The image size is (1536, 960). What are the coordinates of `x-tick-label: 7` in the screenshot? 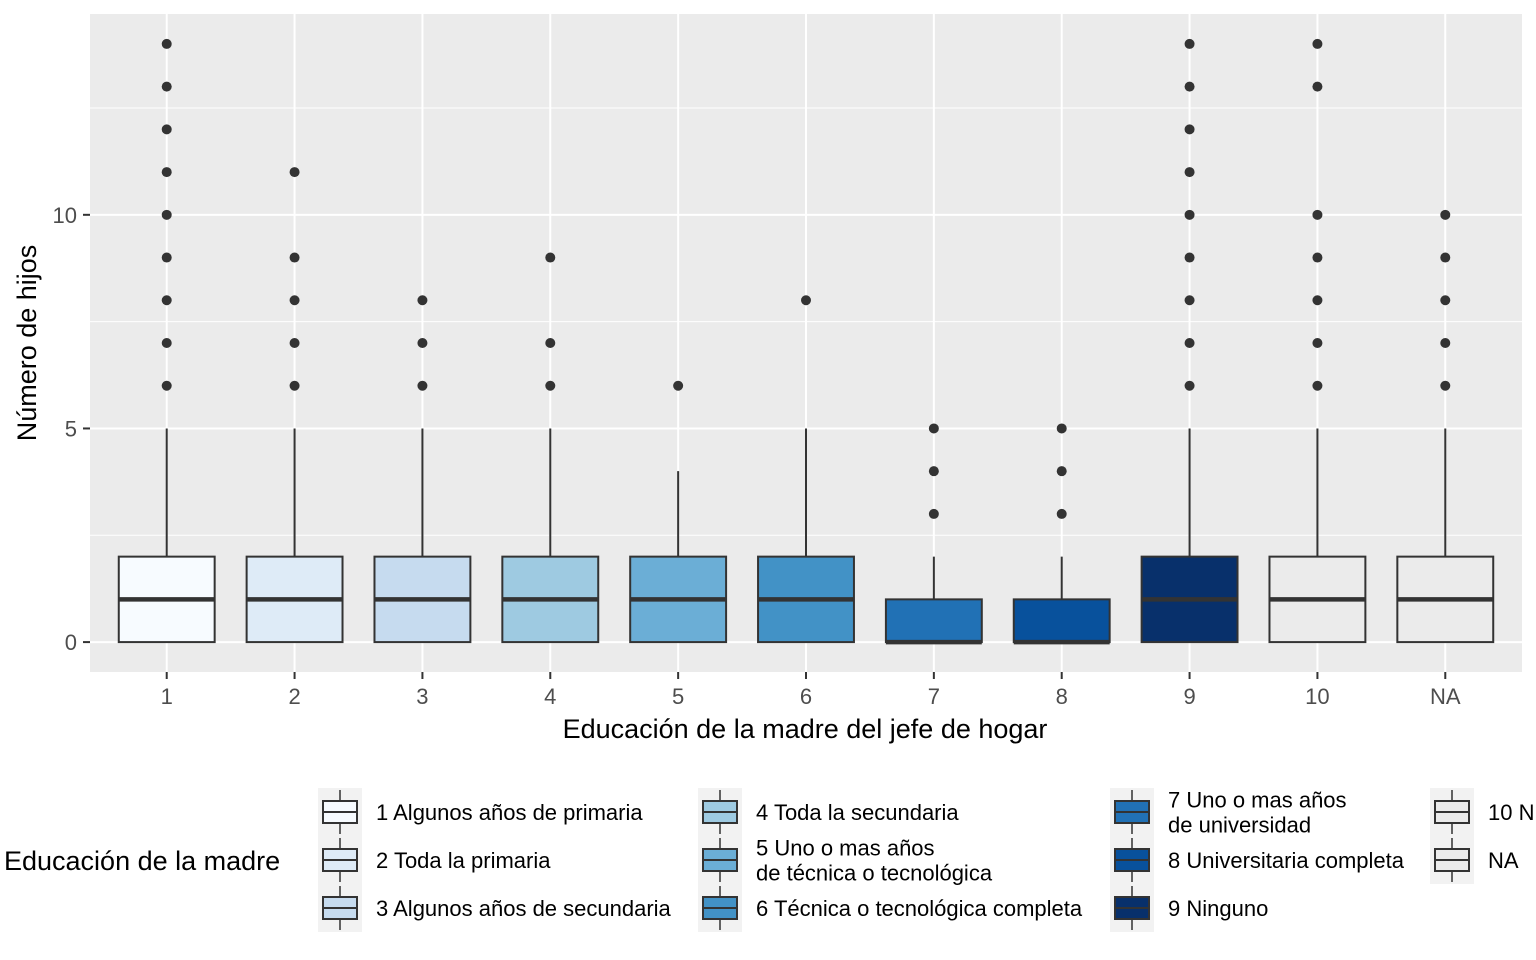 It's located at (934, 696).